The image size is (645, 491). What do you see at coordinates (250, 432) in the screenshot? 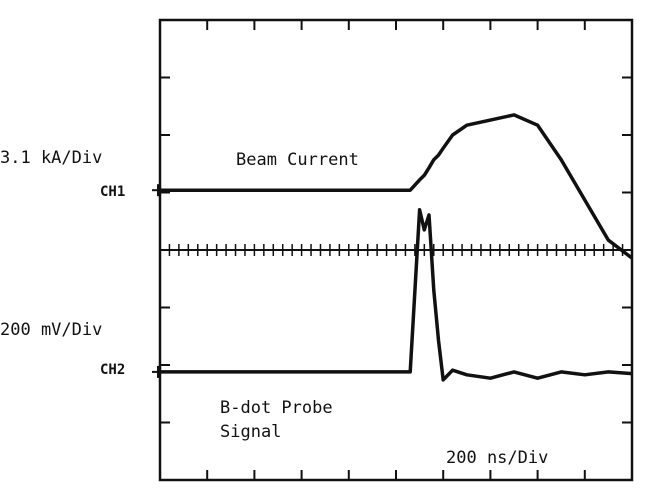
I see `series-label: Signal` at bounding box center [250, 432].